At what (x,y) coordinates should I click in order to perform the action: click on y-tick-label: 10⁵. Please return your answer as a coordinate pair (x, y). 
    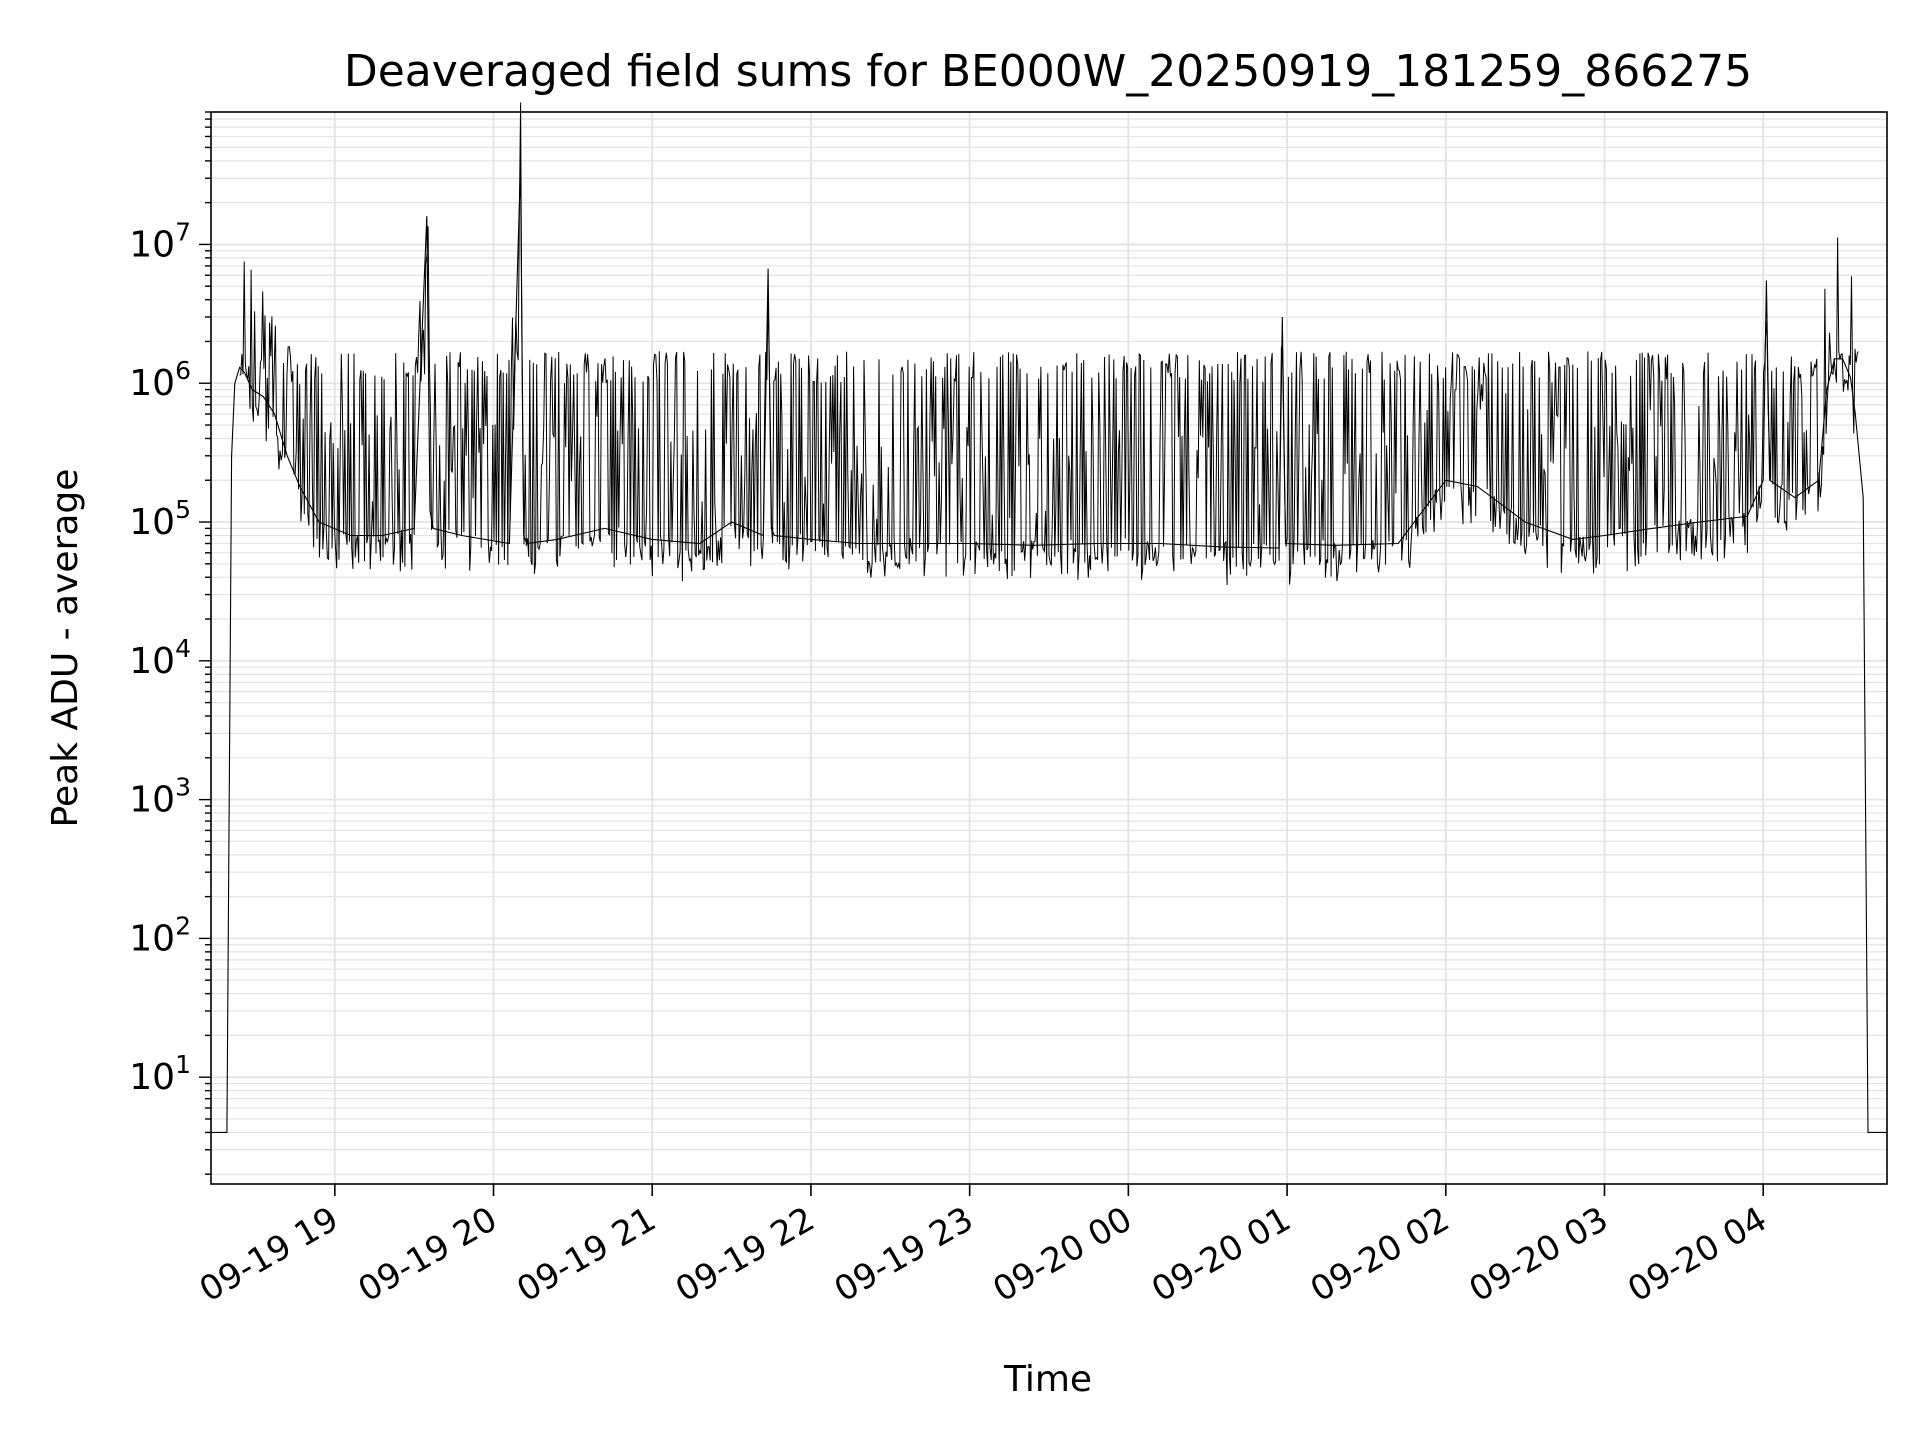
    Looking at the image, I should click on (160, 519).